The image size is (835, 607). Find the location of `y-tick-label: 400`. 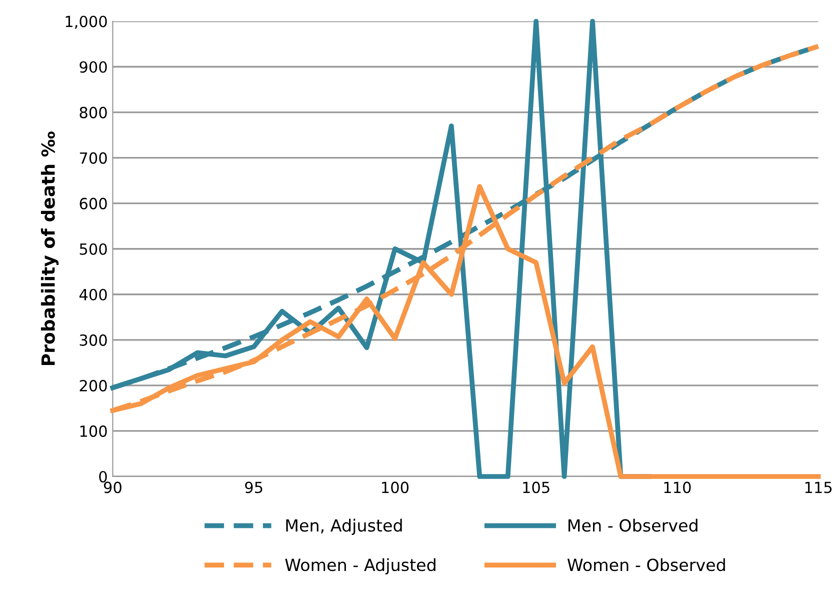

y-tick-label: 400 is located at coordinates (93, 294).